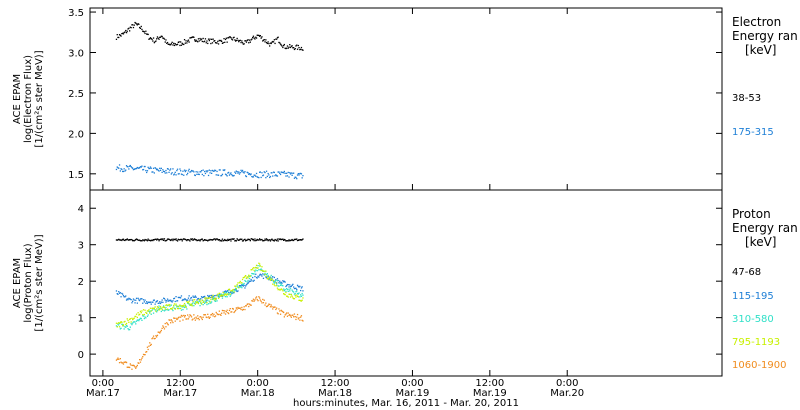 The image size is (800, 410). What do you see at coordinates (81, 282) in the screenshot?
I see `y-tick-label: 2` at bounding box center [81, 282].